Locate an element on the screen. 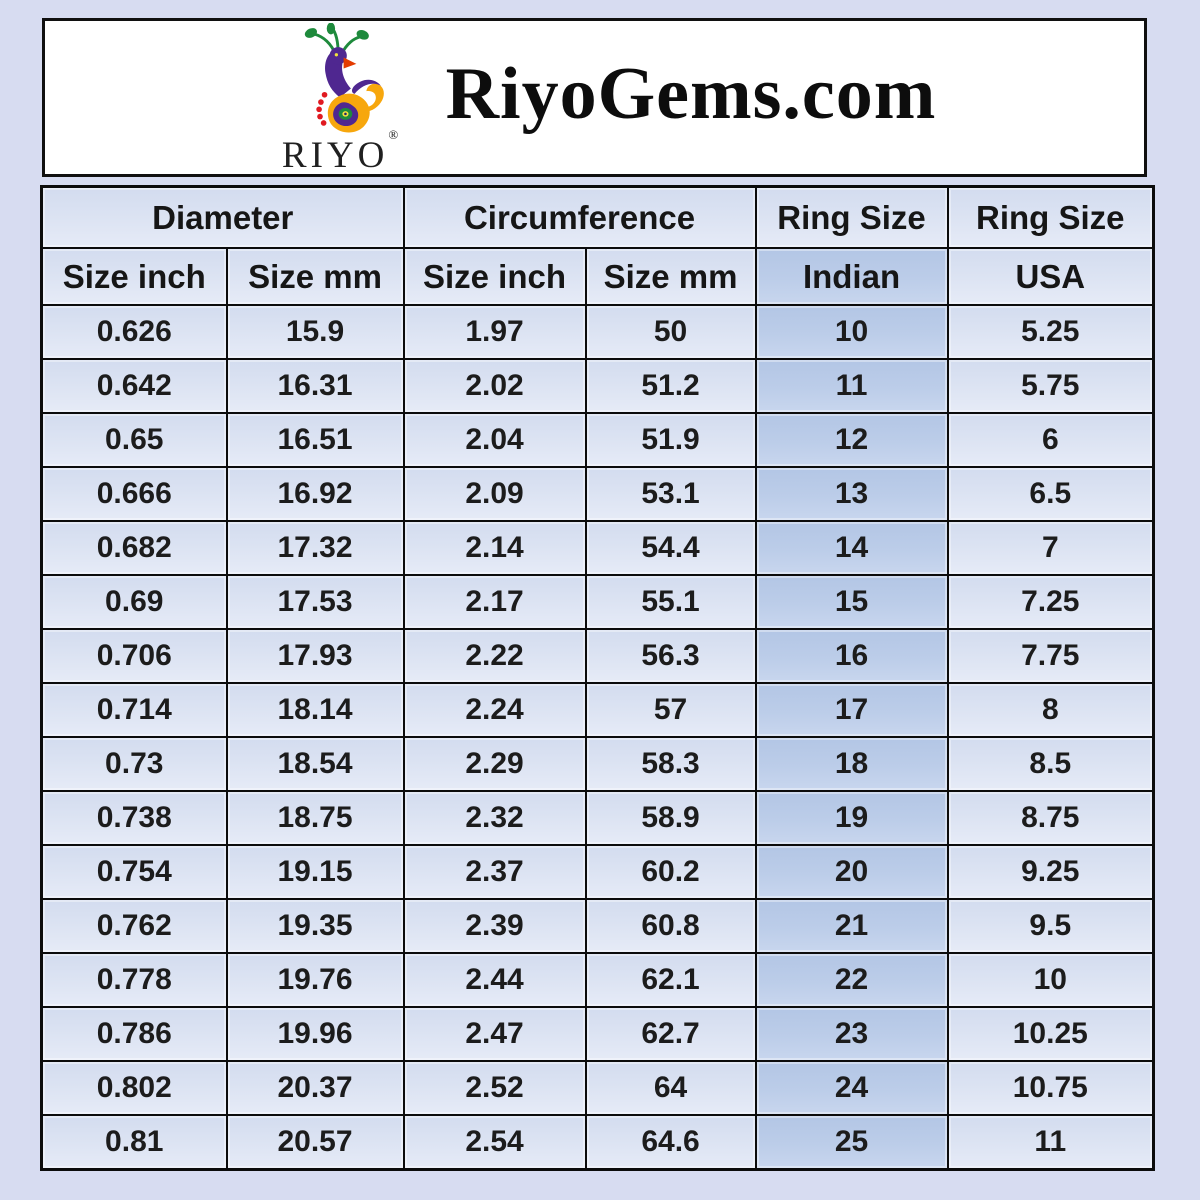 This screenshot has width=1200, height=1200. table-row: 0.802 20.37 2.52 64 24 10.75 is located at coordinates (597, 1088).